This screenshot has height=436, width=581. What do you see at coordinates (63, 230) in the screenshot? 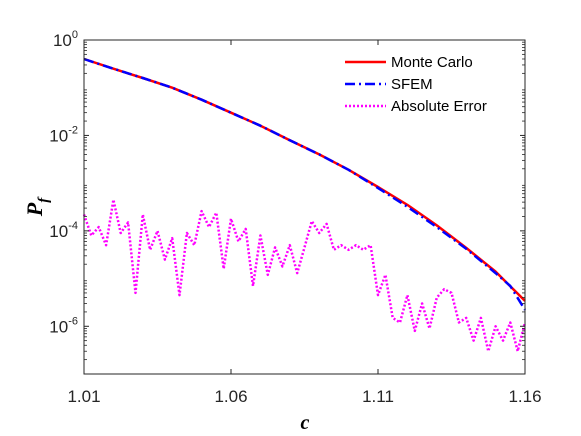
I see `y-tick-label: 10⁻⁴` at bounding box center [63, 230].